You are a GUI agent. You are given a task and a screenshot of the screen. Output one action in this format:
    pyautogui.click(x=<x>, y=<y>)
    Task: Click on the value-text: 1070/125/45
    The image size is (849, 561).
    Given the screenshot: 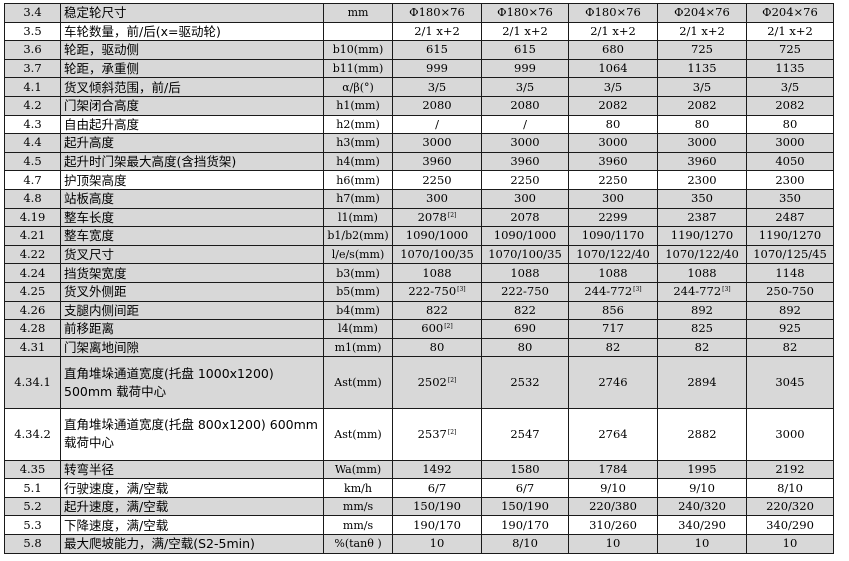 What is the action you would take?
    pyautogui.click(x=790, y=254)
    